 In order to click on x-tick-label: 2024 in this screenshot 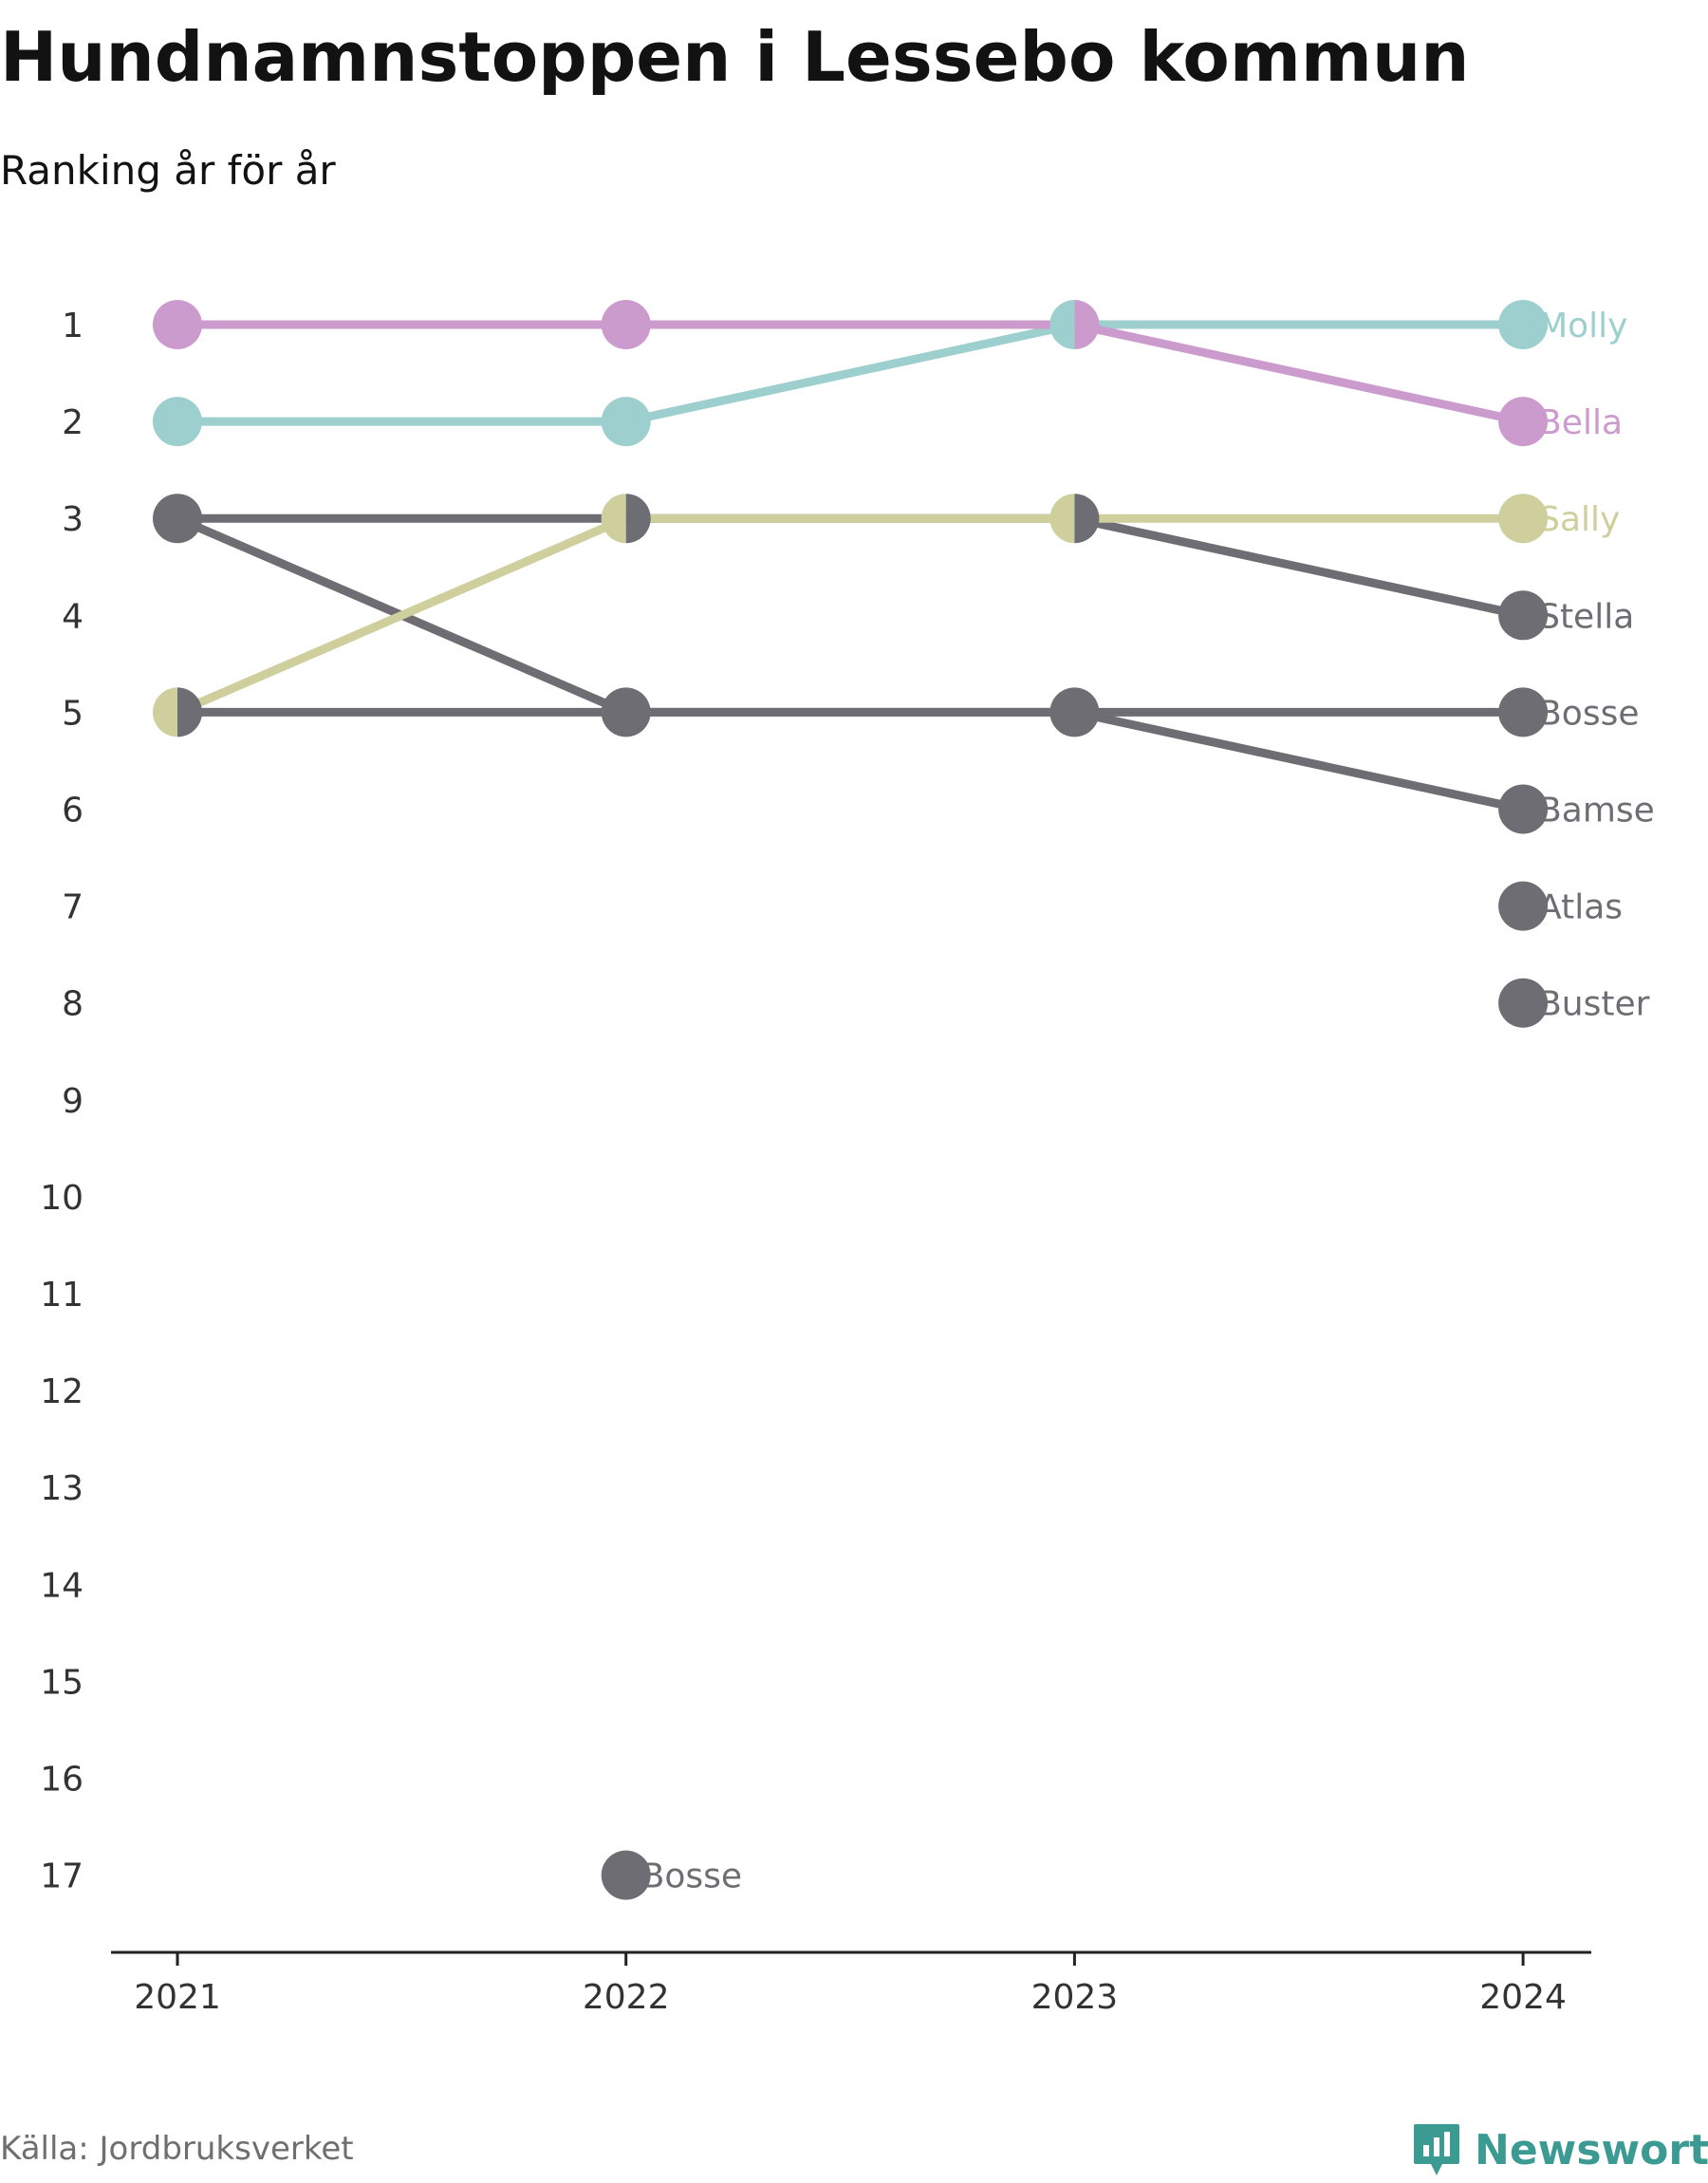, I will do `click(1523, 1997)`.